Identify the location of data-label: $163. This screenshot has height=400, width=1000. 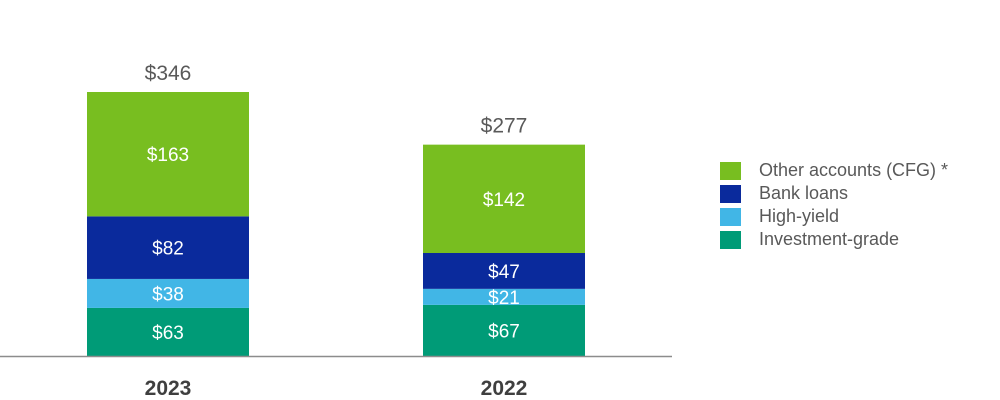
(168, 155).